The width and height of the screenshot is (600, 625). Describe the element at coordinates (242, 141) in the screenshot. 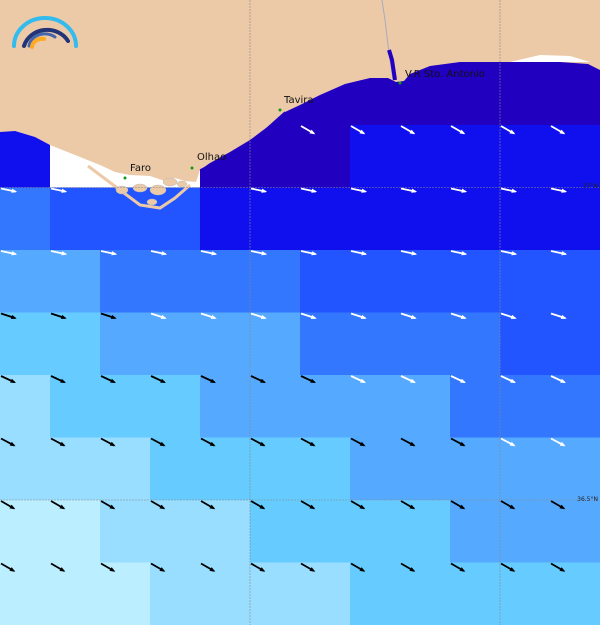

I see `tavira-lagoon-channel` at that location.